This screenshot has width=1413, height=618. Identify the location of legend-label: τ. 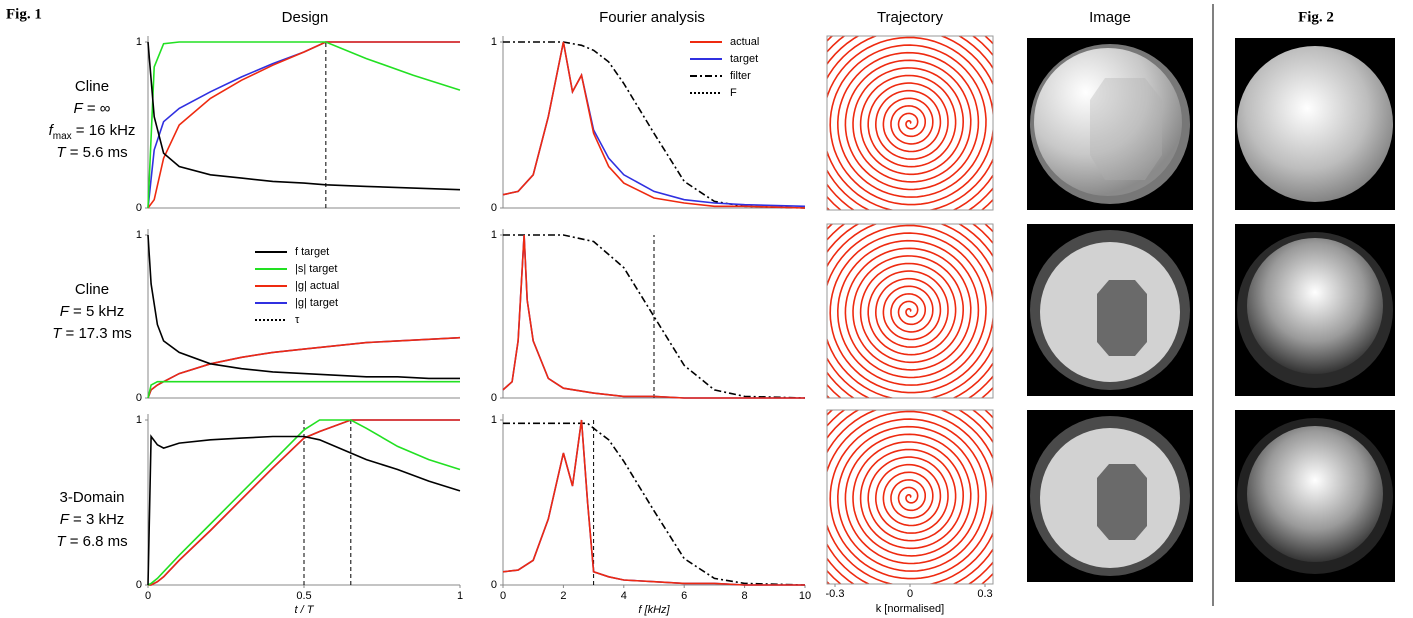
(297, 320).